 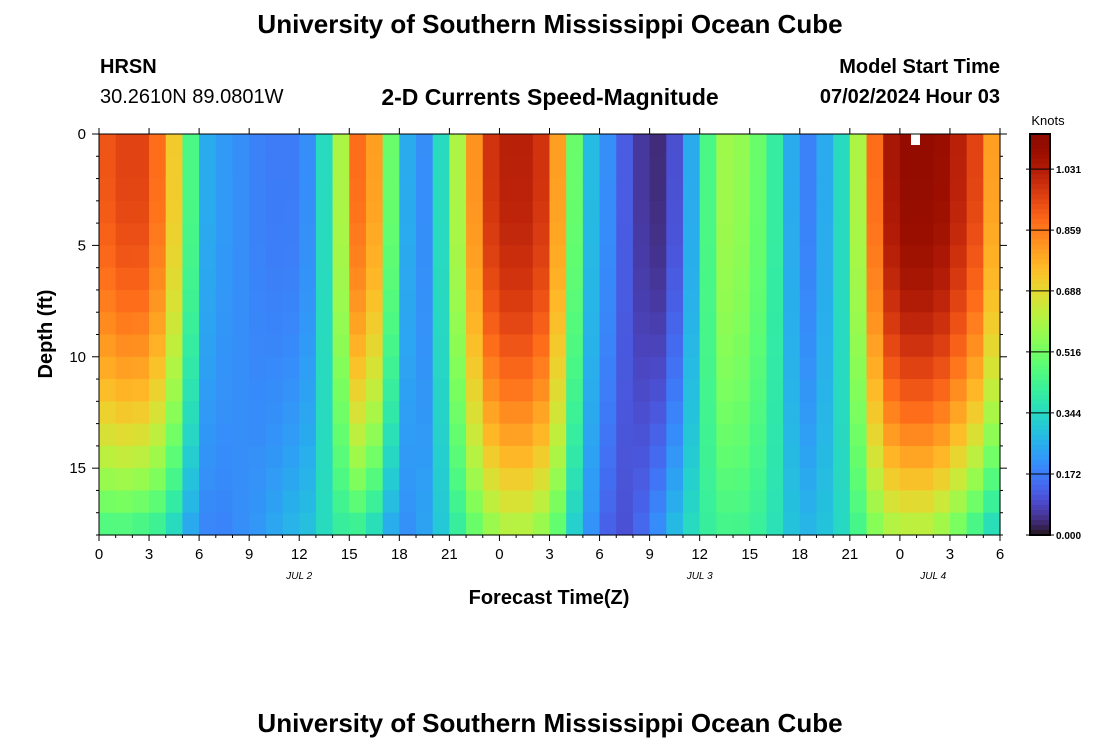 I want to click on x-tick-label: 12, so click(x=299, y=554).